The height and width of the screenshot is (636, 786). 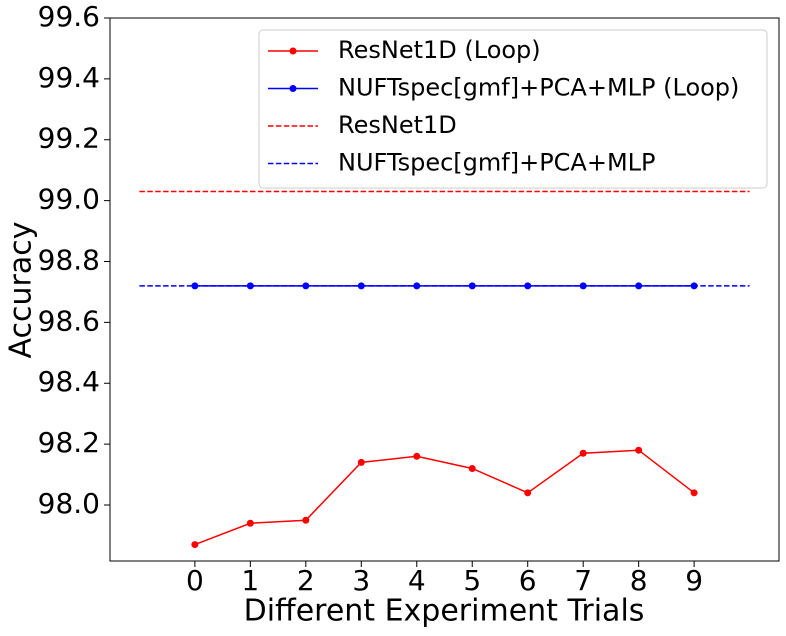 What do you see at coordinates (397, 125) in the screenshot?
I see `legend-label: ResNet1D` at bounding box center [397, 125].